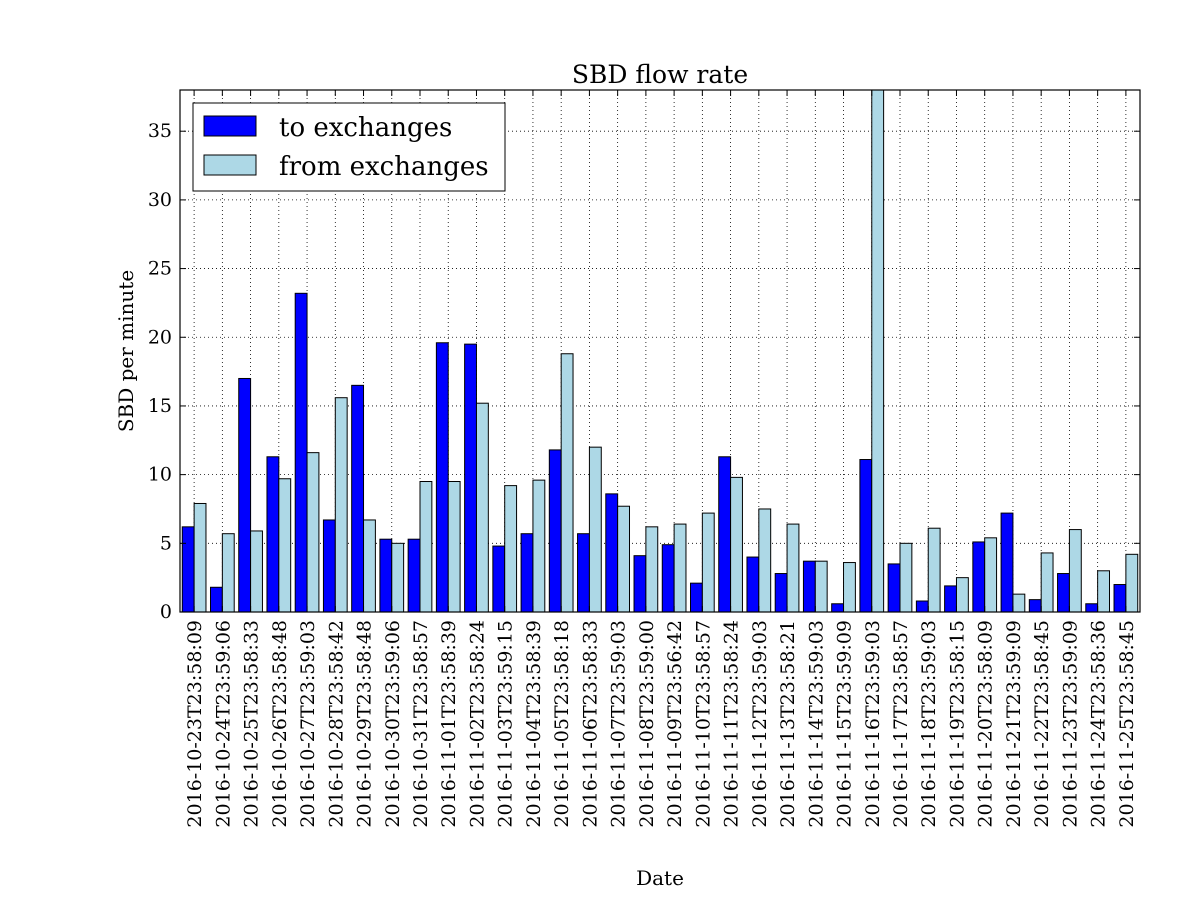 This screenshot has height=900, width=1200. I want to click on y-tick-label: 0, so click(166, 612).